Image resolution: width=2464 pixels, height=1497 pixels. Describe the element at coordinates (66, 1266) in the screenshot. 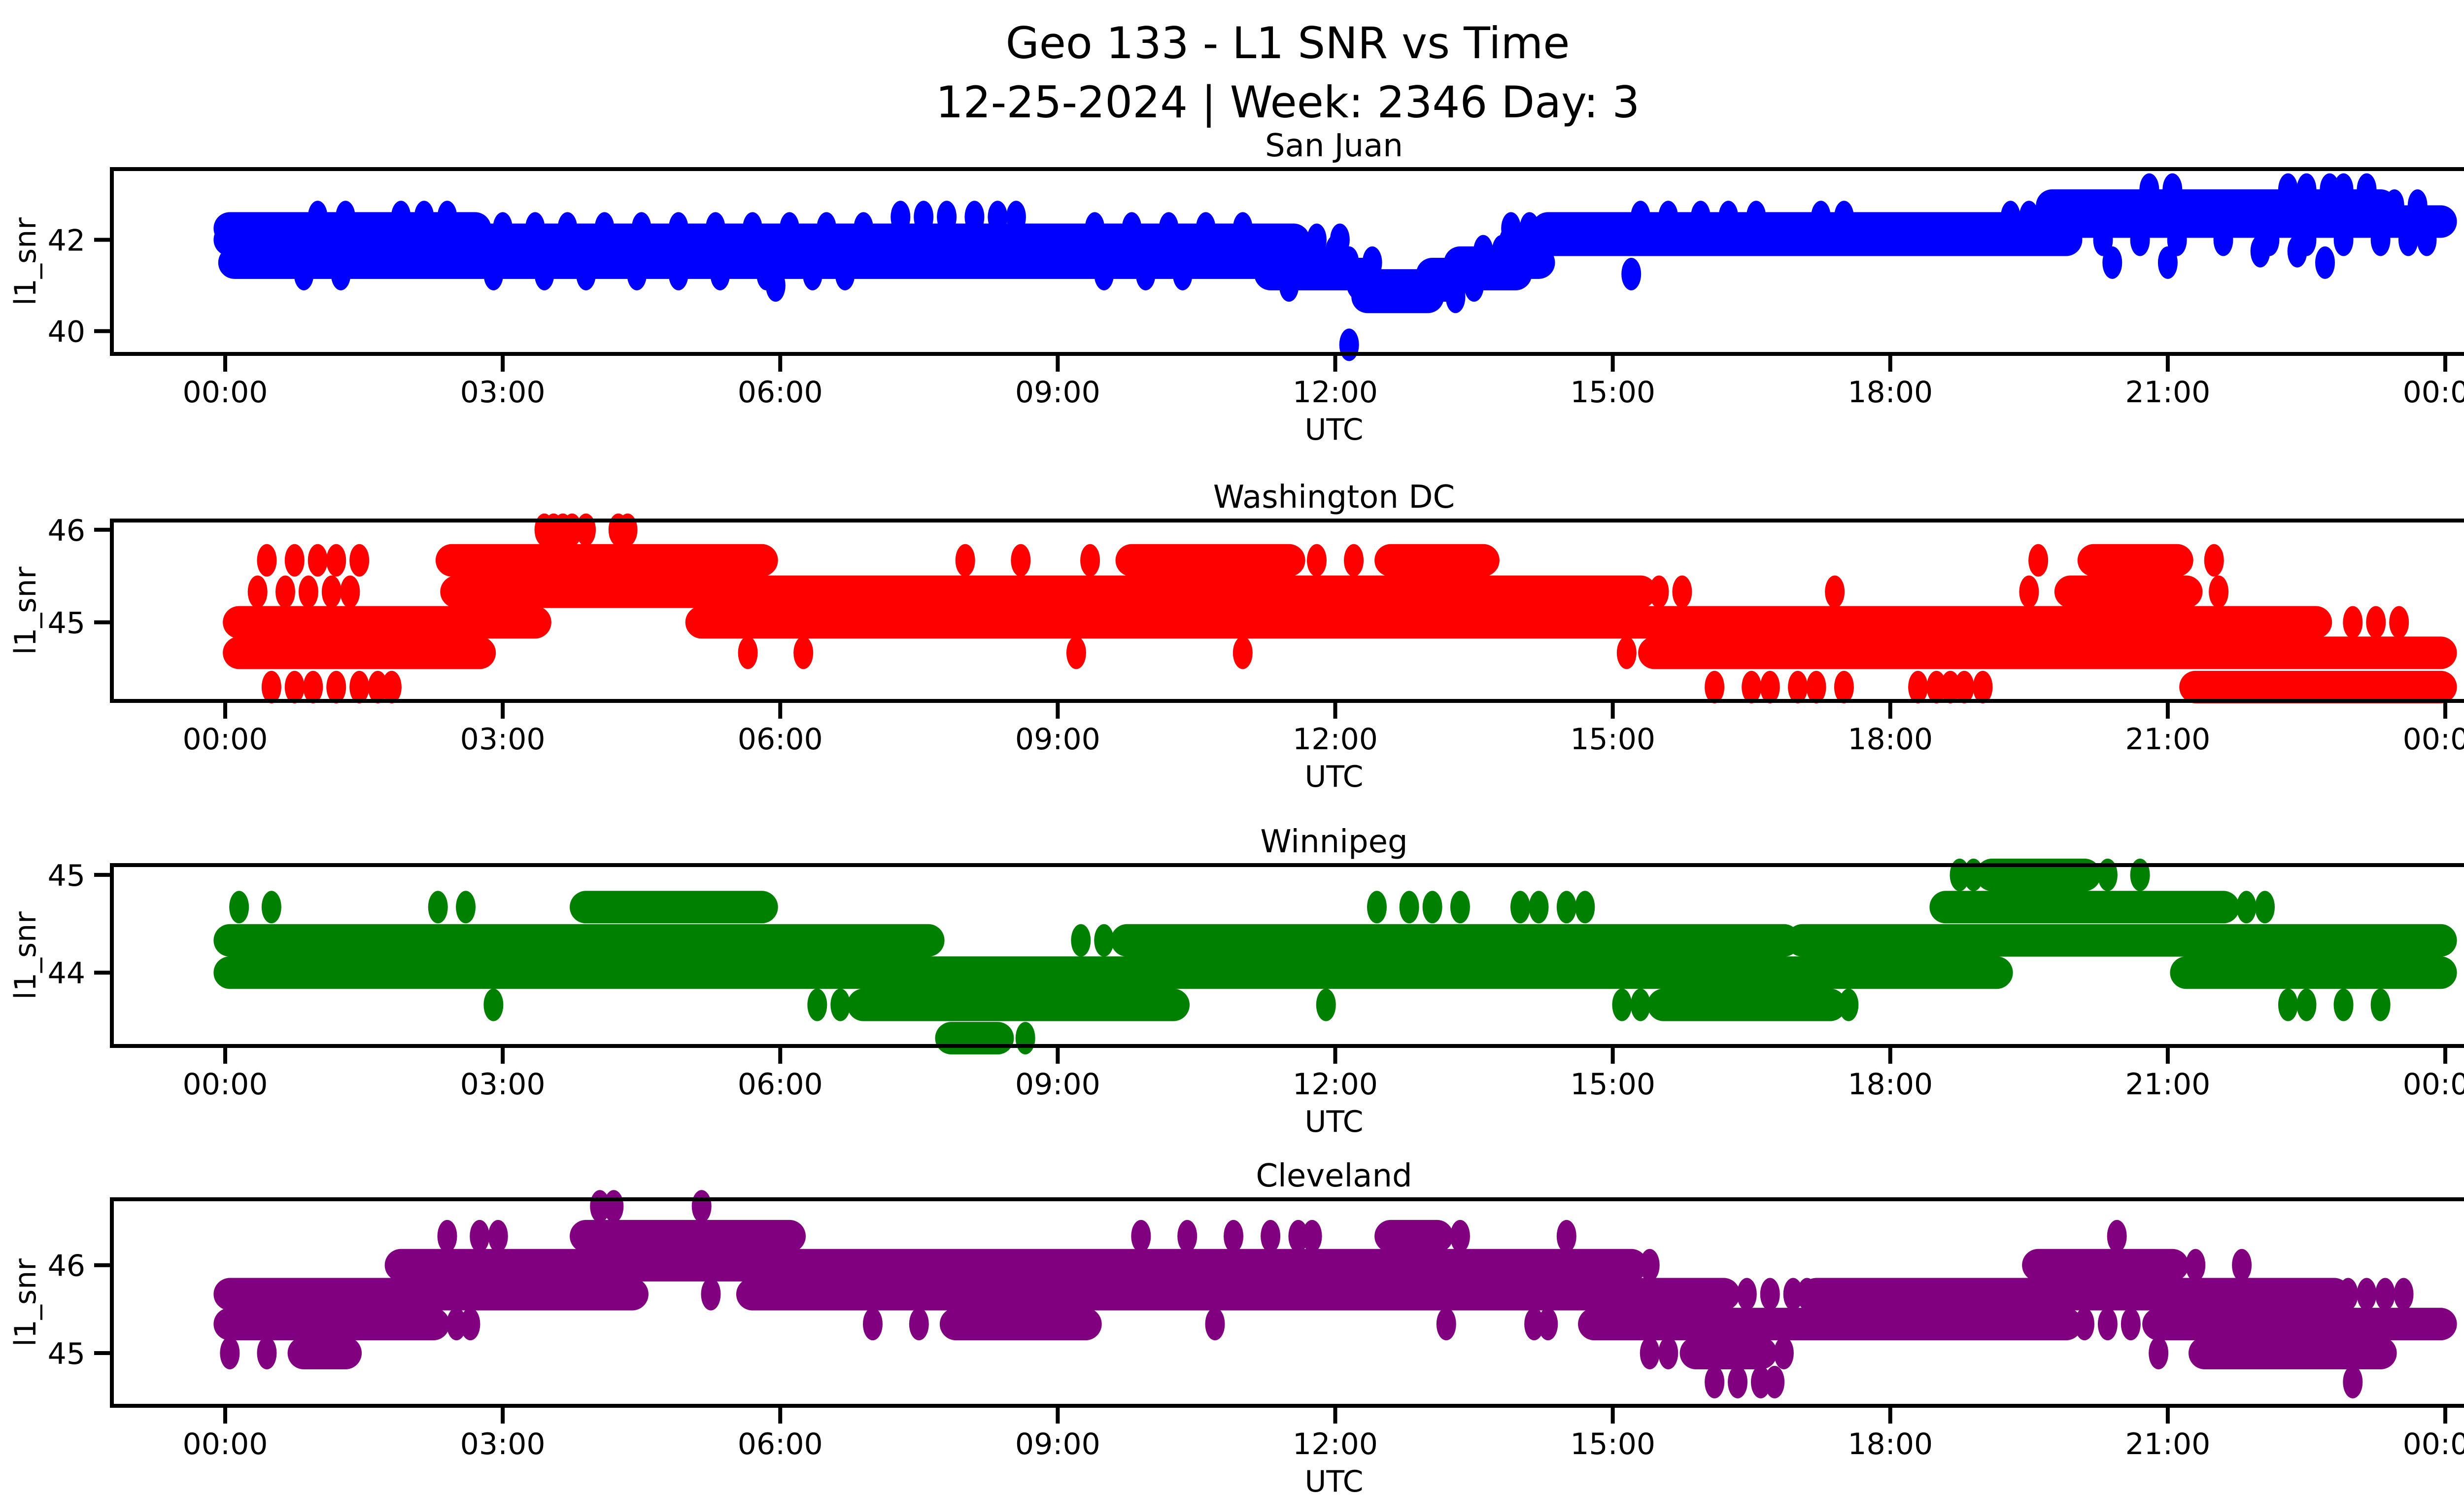

I see `y-axis-tick-label: 46` at that location.